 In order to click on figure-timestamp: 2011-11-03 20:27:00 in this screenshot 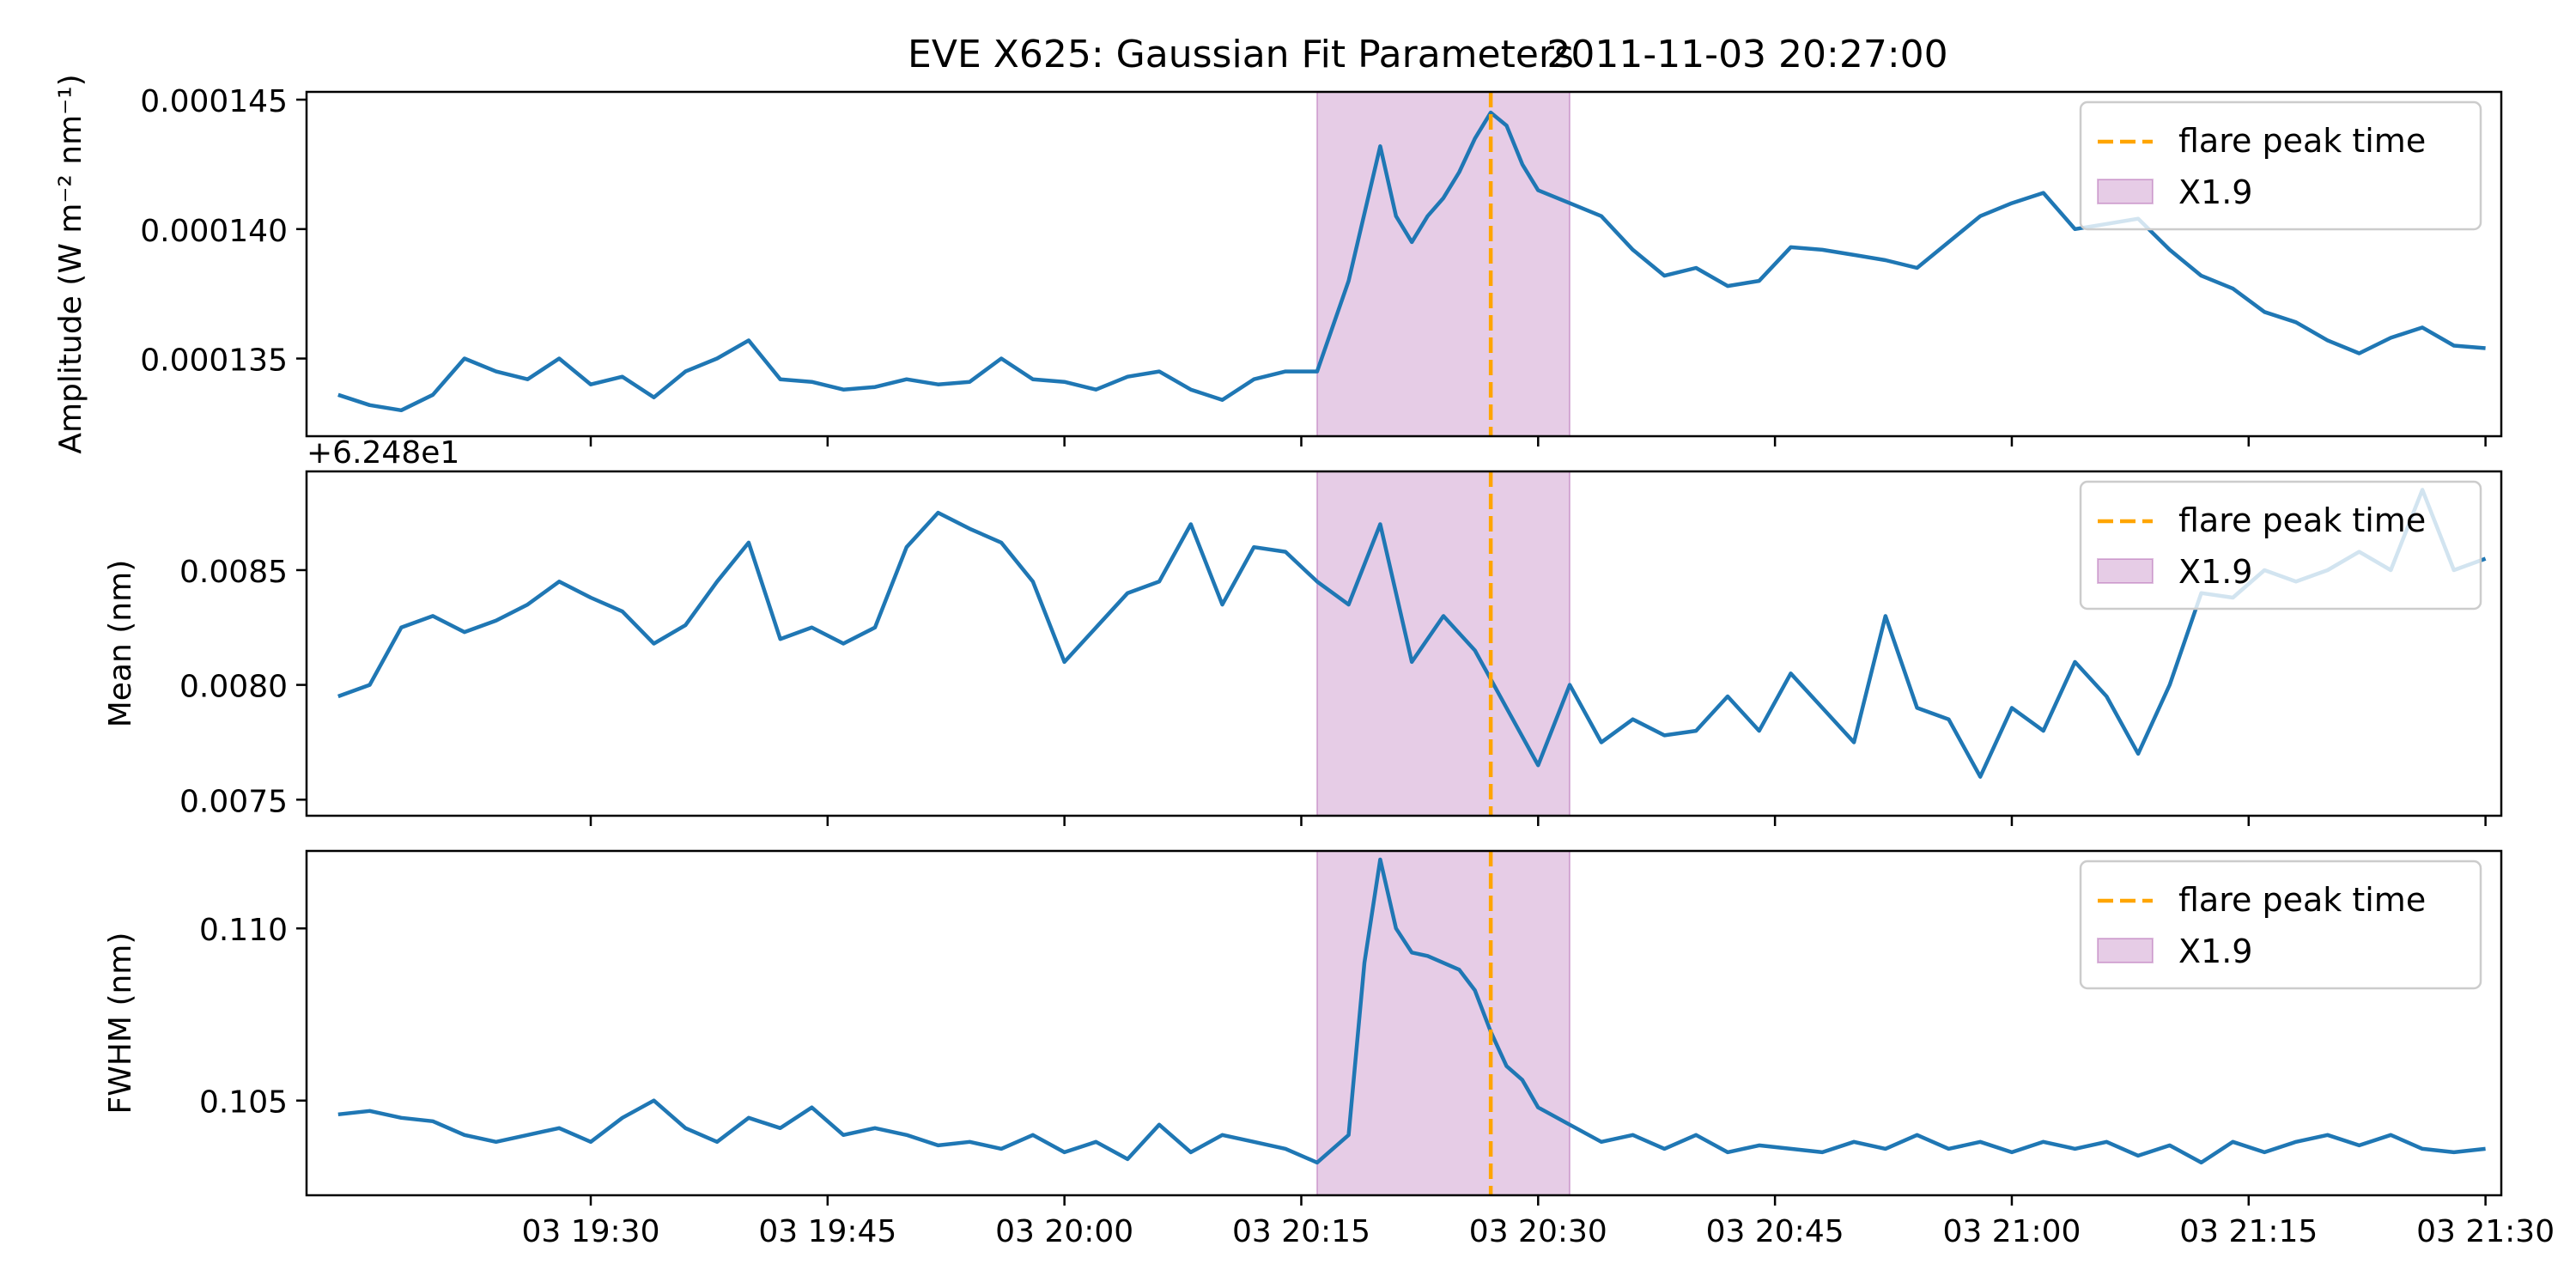, I will do `click(1747, 55)`.